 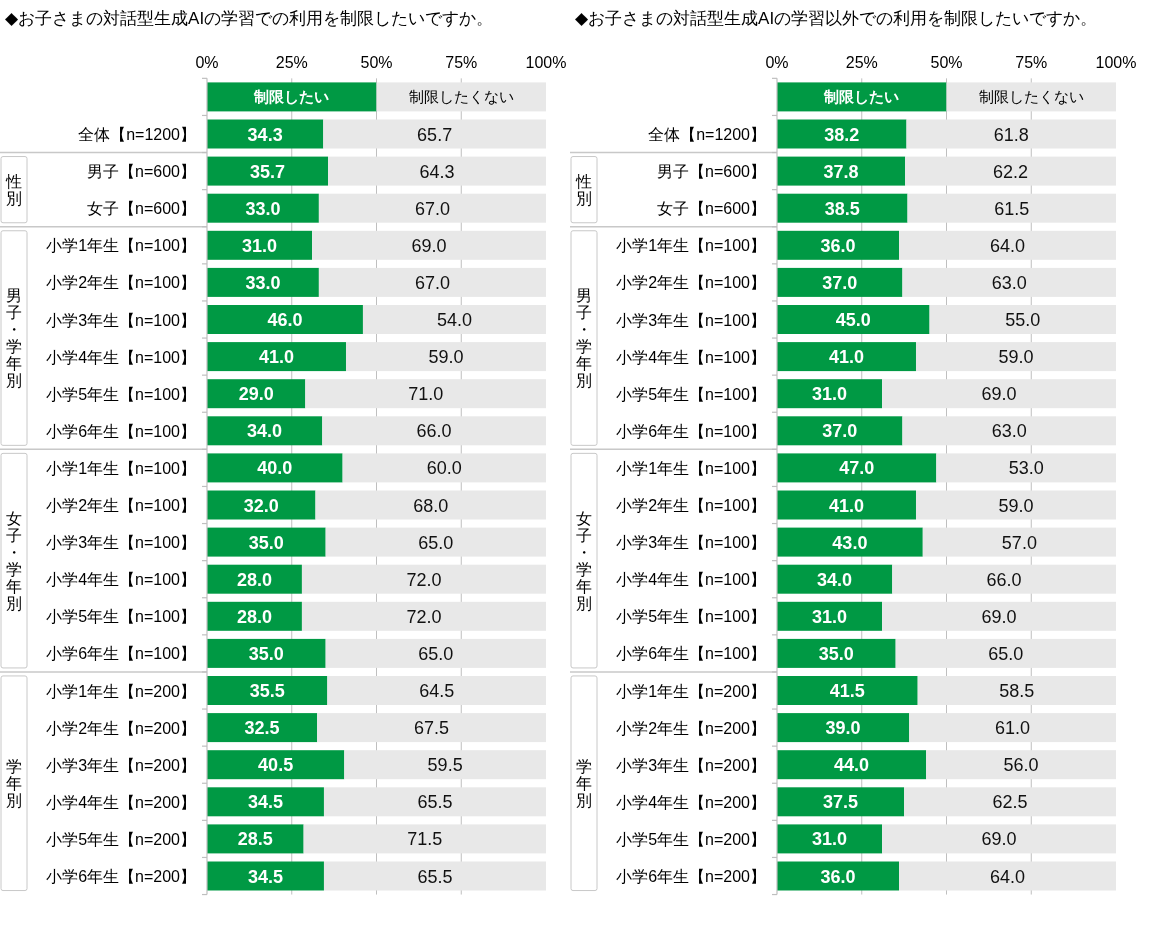 What do you see at coordinates (435, 134) in the screenshot?
I see `data-label: 65.7` at bounding box center [435, 134].